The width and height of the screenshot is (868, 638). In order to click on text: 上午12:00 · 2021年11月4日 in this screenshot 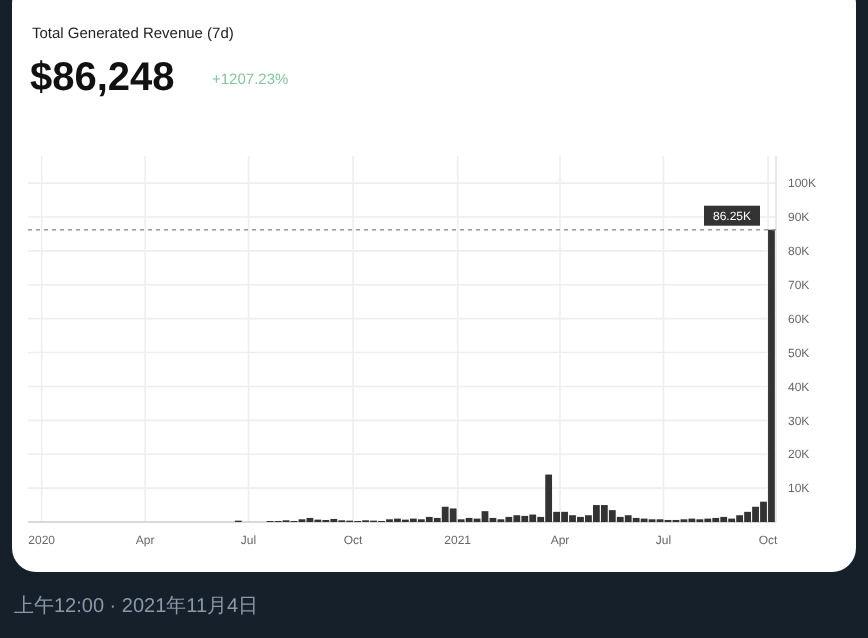, I will do `click(136, 606)`.